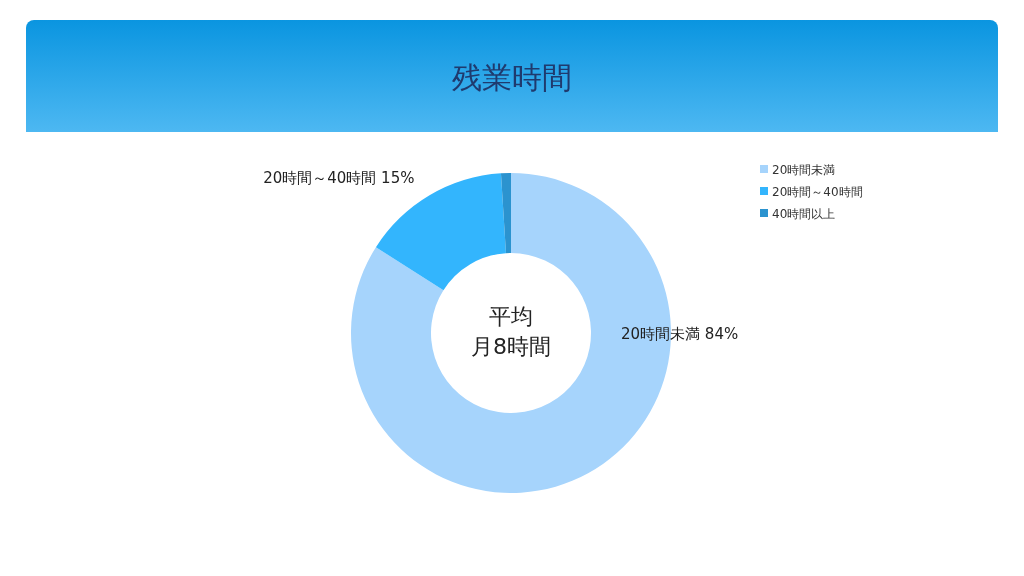  What do you see at coordinates (511, 346) in the screenshot?
I see `annotation: 月8時間` at bounding box center [511, 346].